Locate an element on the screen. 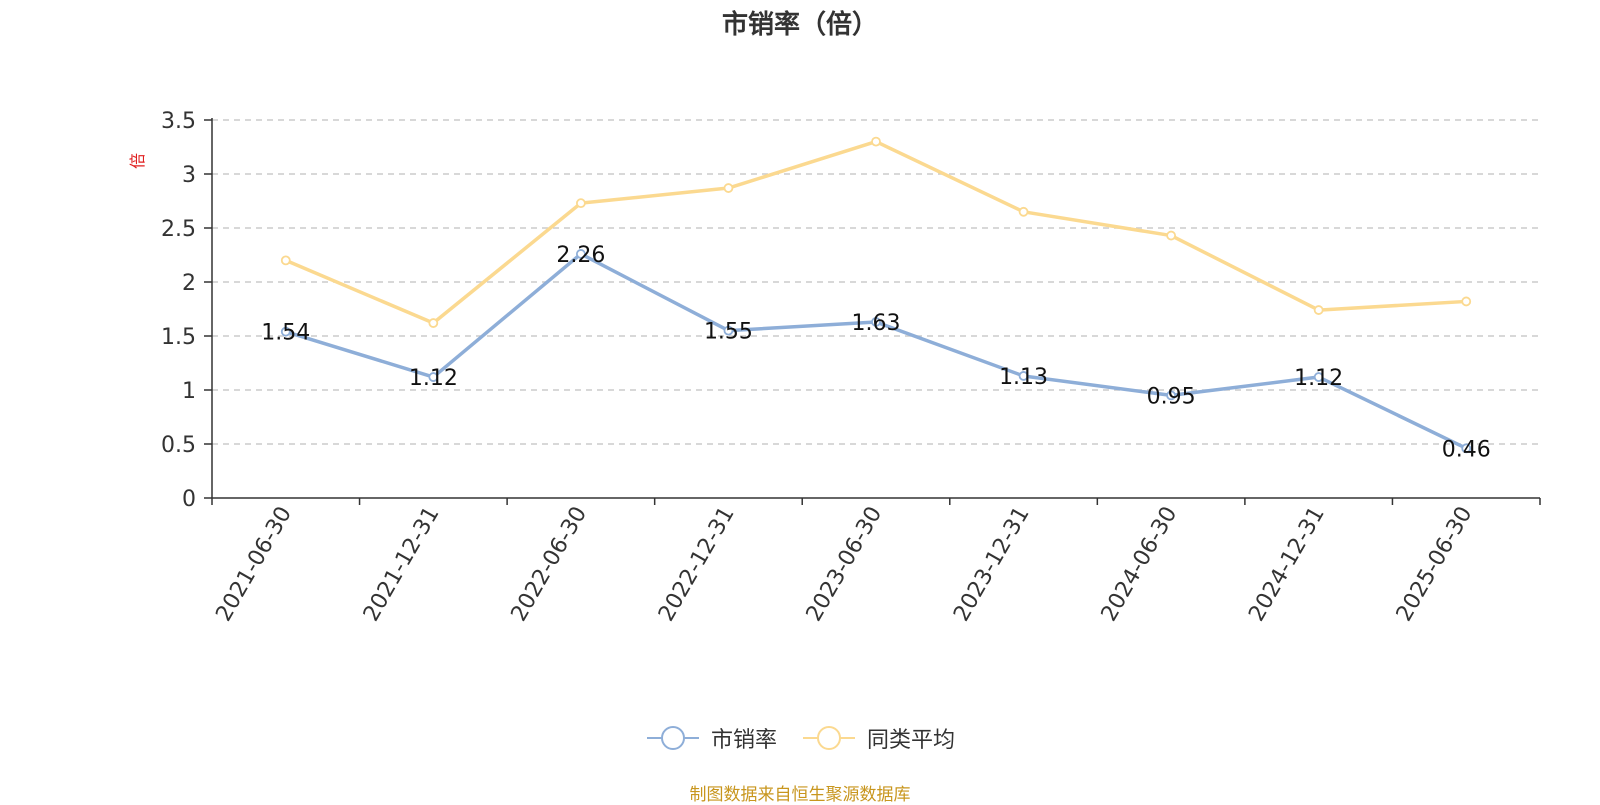  data-label: 0.95 is located at coordinates (1171, 396).